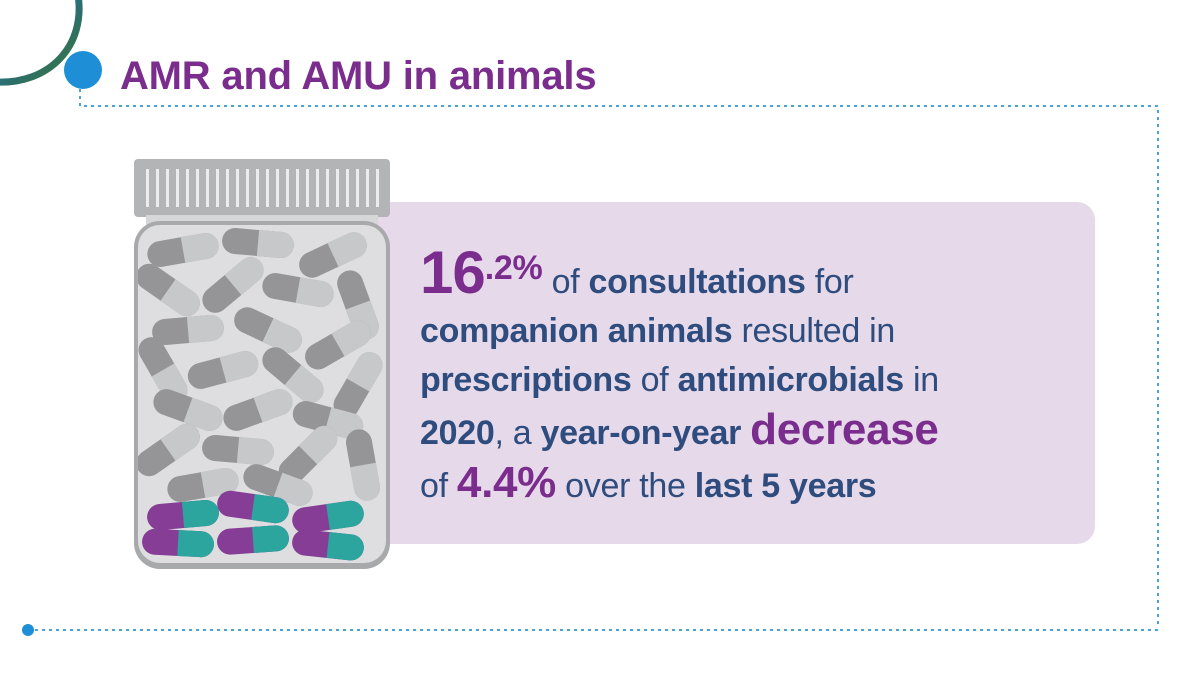 The width and height of the screenshot is (1200, 675). Describe the element at coordinates (28, 630) in the screenshot. I see `bottom-dot` at that location.